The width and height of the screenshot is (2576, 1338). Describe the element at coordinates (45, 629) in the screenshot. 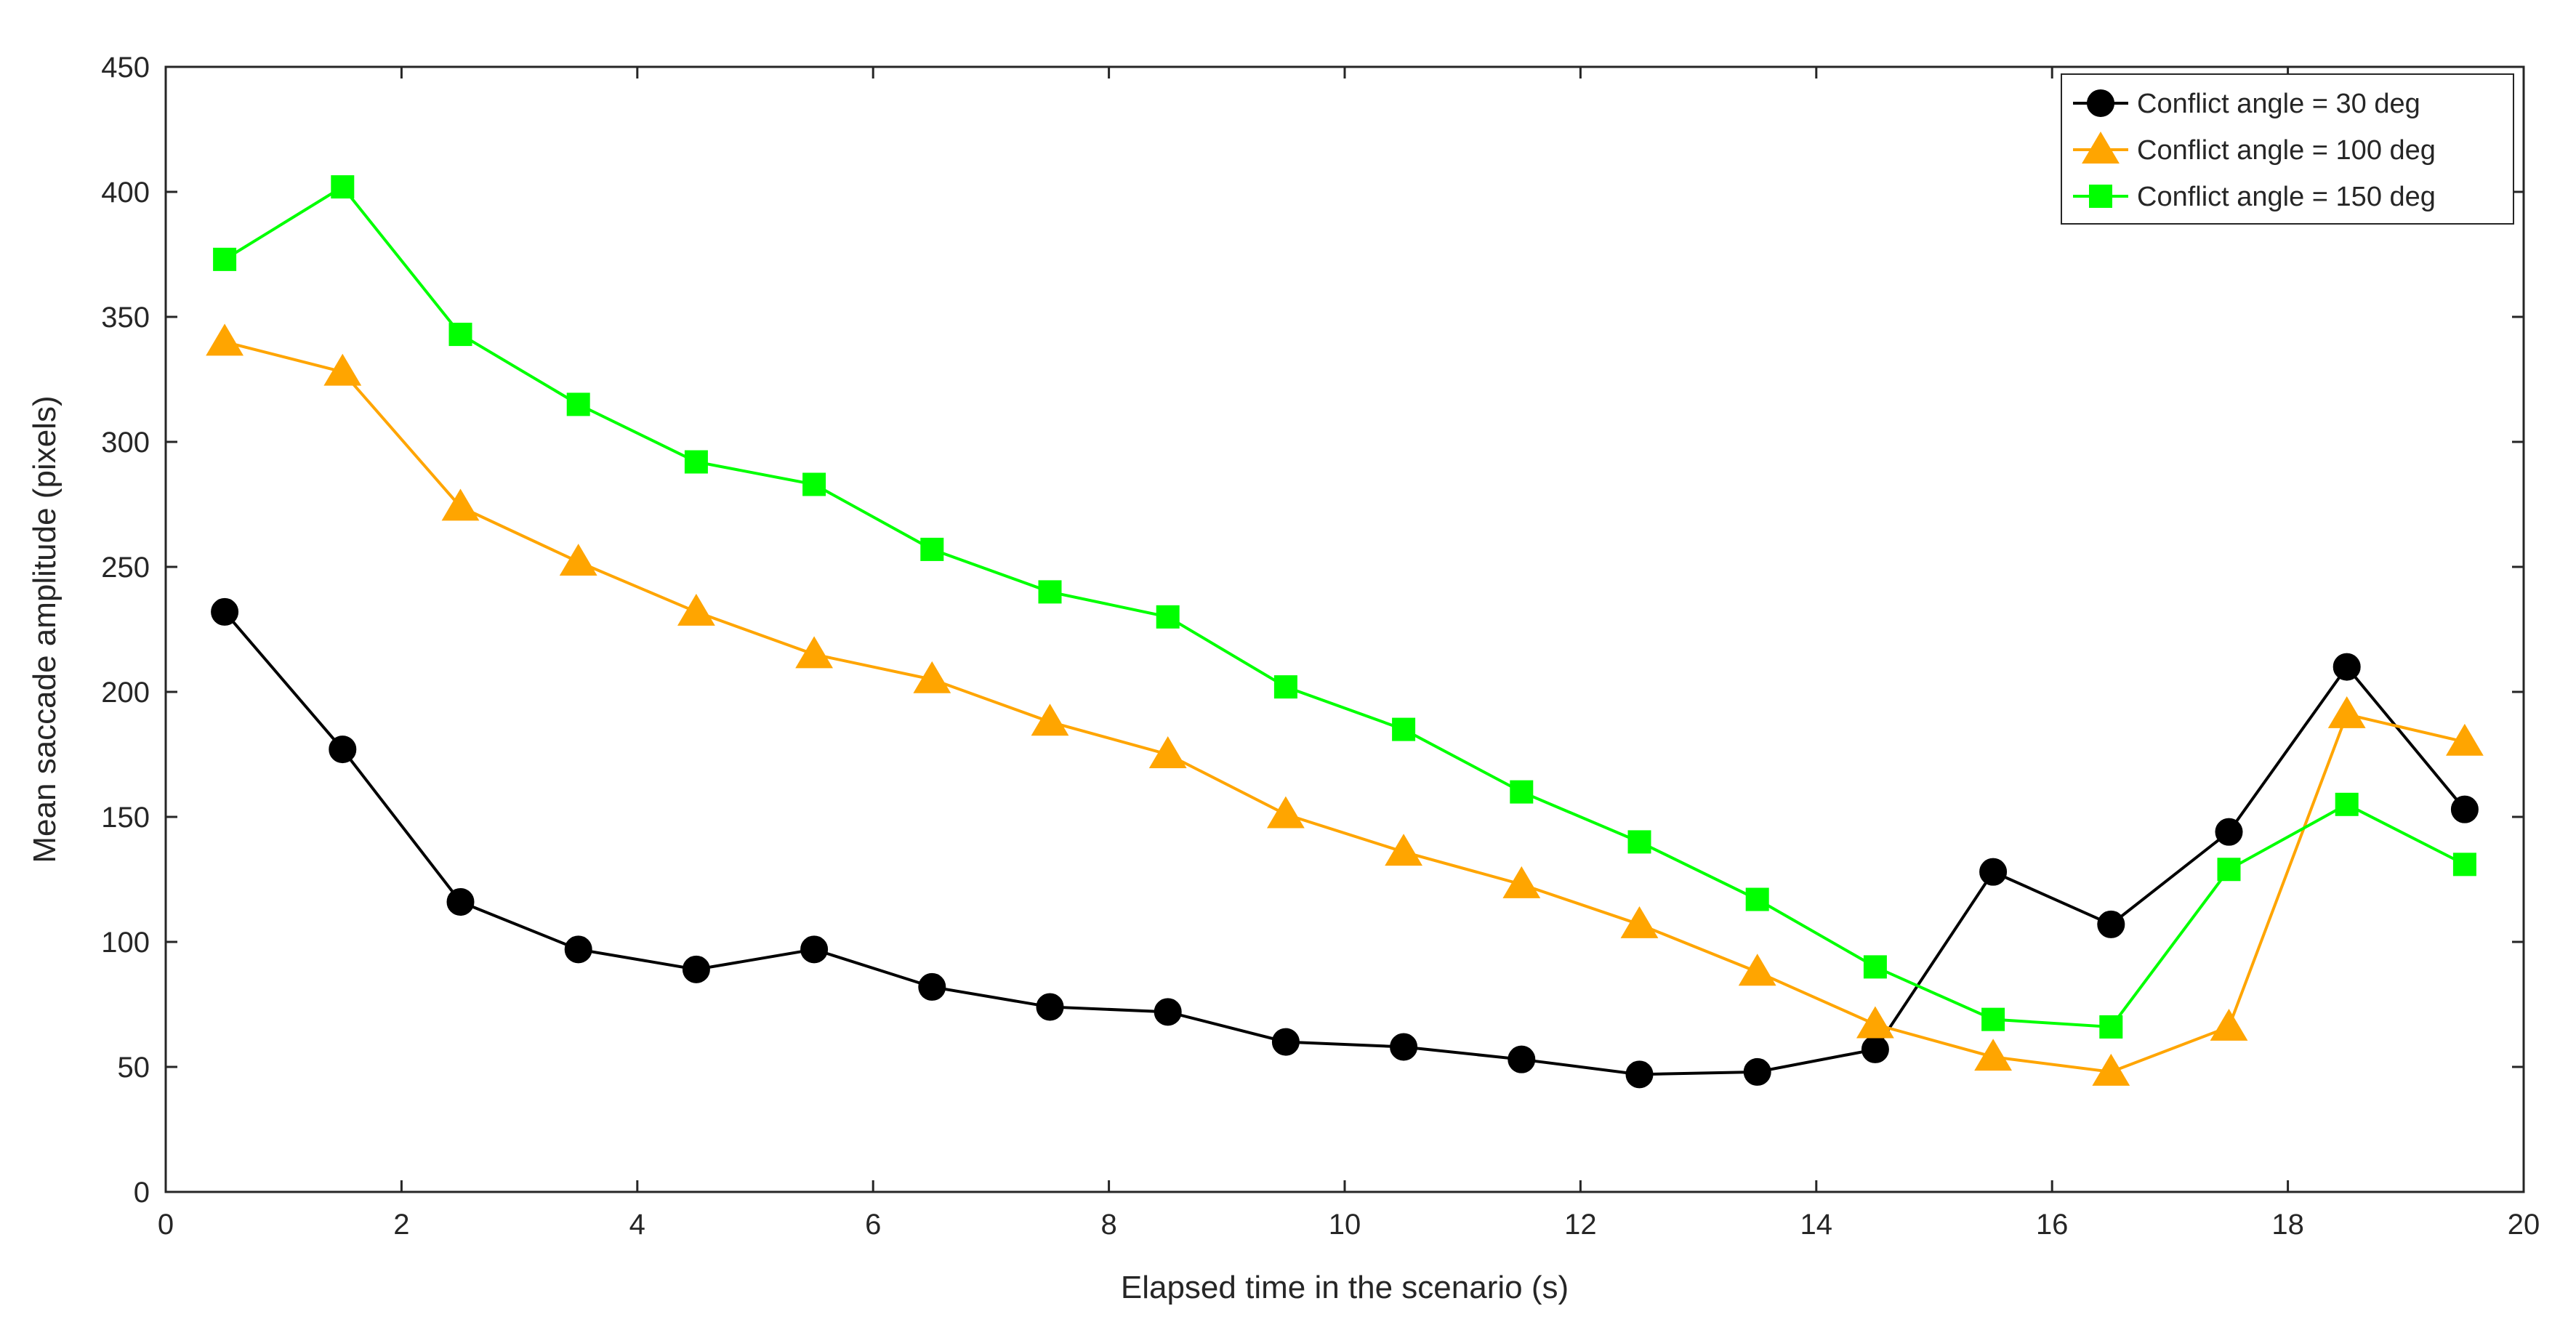

I see `y-axis-title: Mean saccade amplitude (pixels)` at that location.